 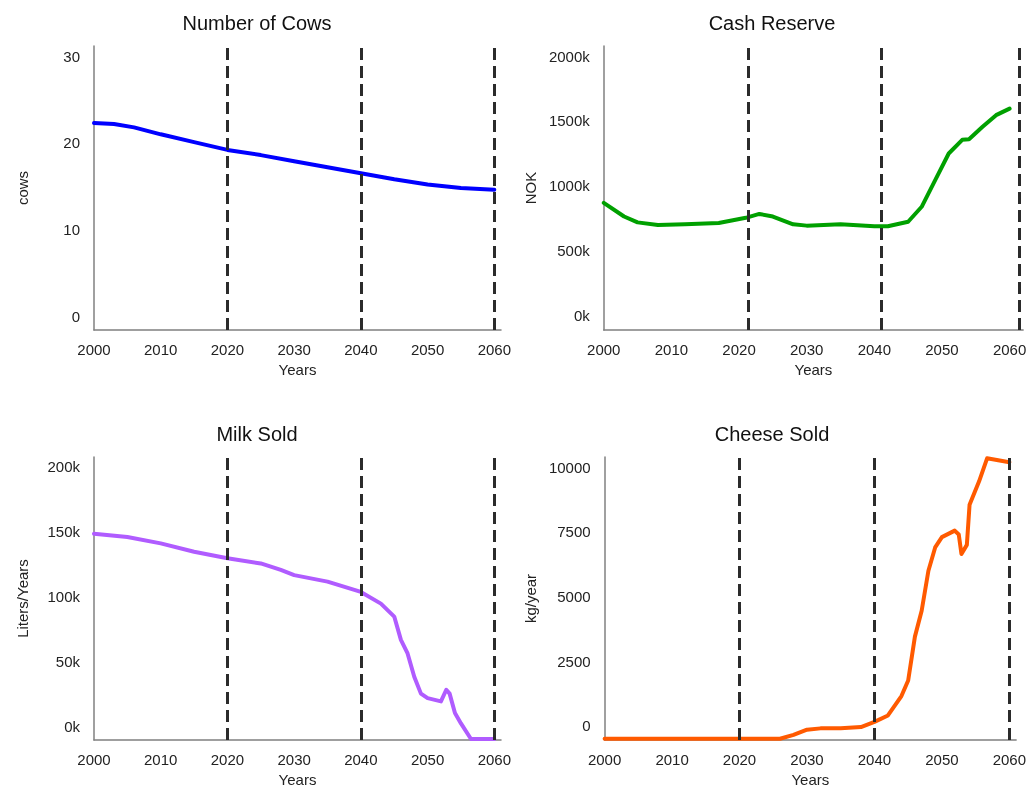 I want to click on y-tick-label: 10, so click(x=71, y=230).